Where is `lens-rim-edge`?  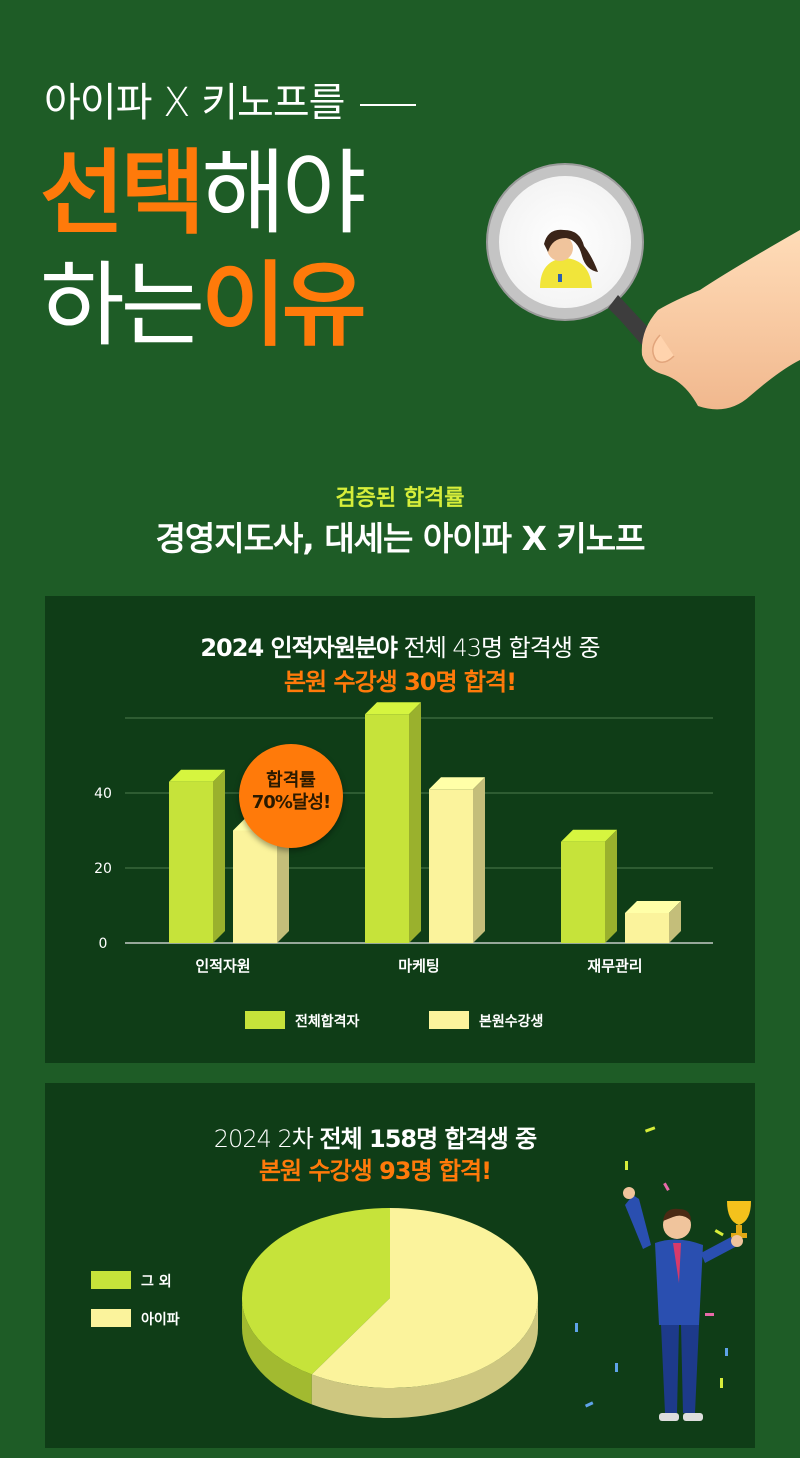
lens-rim-edge is located at coordinates (565, 242).